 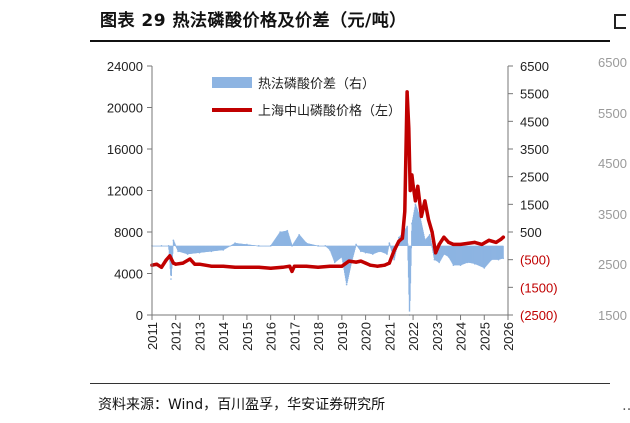 I want to click on adjacent-chart-tick: 1500, so click(x=612, y=315).